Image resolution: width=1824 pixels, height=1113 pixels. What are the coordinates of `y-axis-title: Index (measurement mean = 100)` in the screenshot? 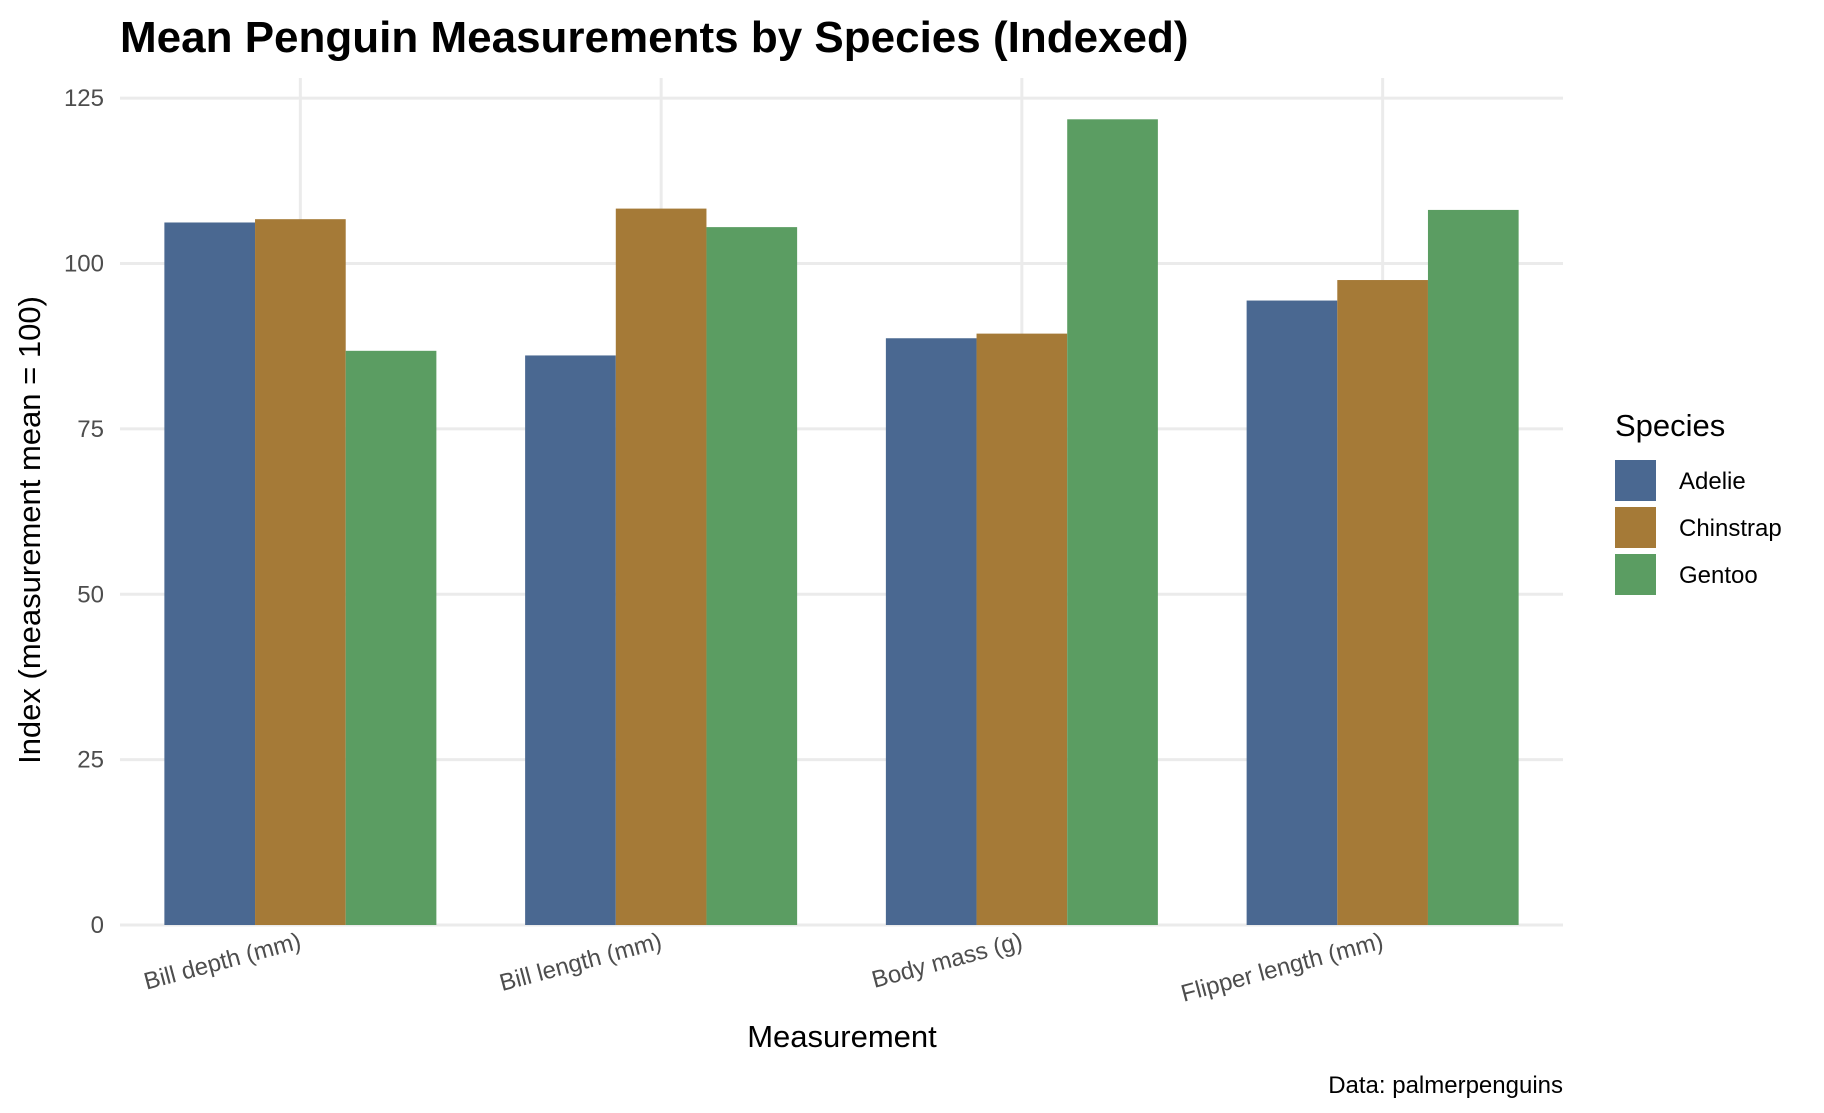 It's located at (29, 530).